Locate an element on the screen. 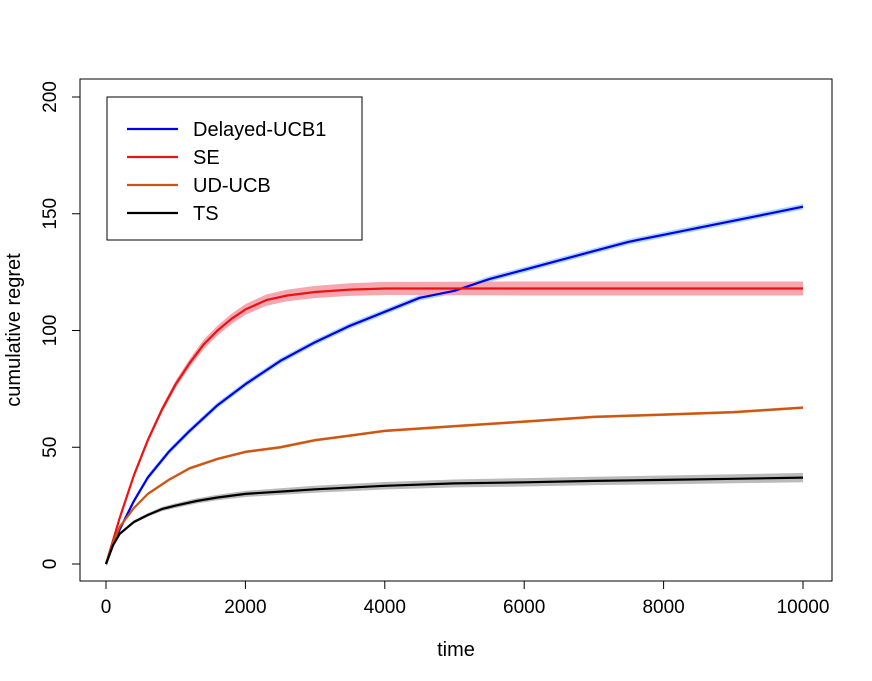  x-tick-label: 2000 is located at coordinates (245, 607).